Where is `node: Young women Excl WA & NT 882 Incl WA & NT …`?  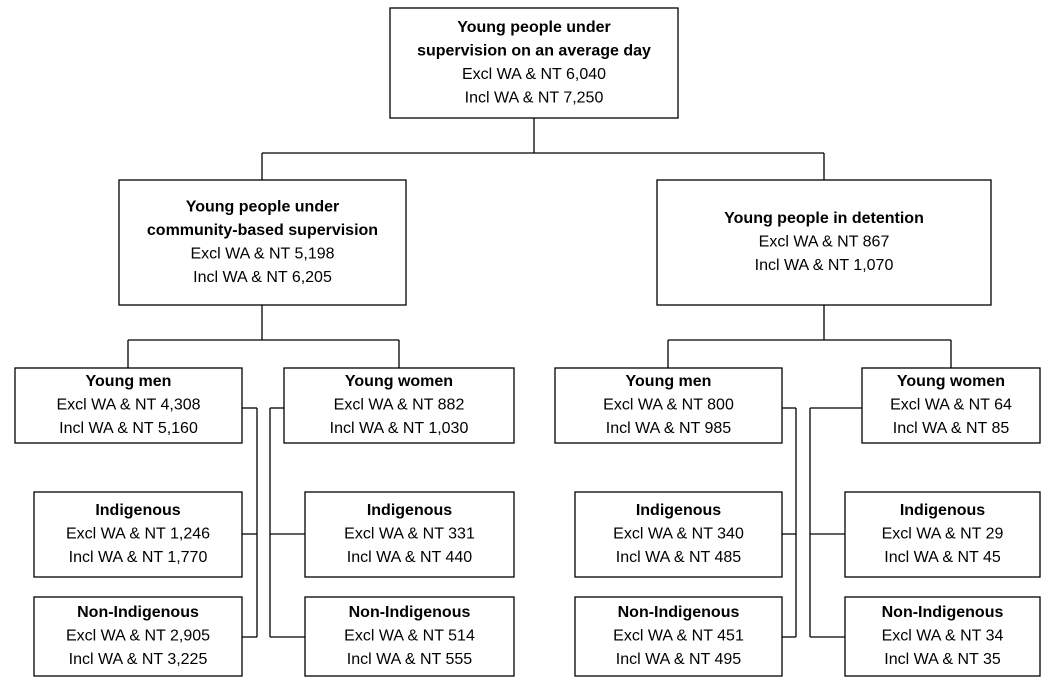 node: Young women Excl WA & NT 882 Incl WA & NT … is located at coordinates (399, 405).